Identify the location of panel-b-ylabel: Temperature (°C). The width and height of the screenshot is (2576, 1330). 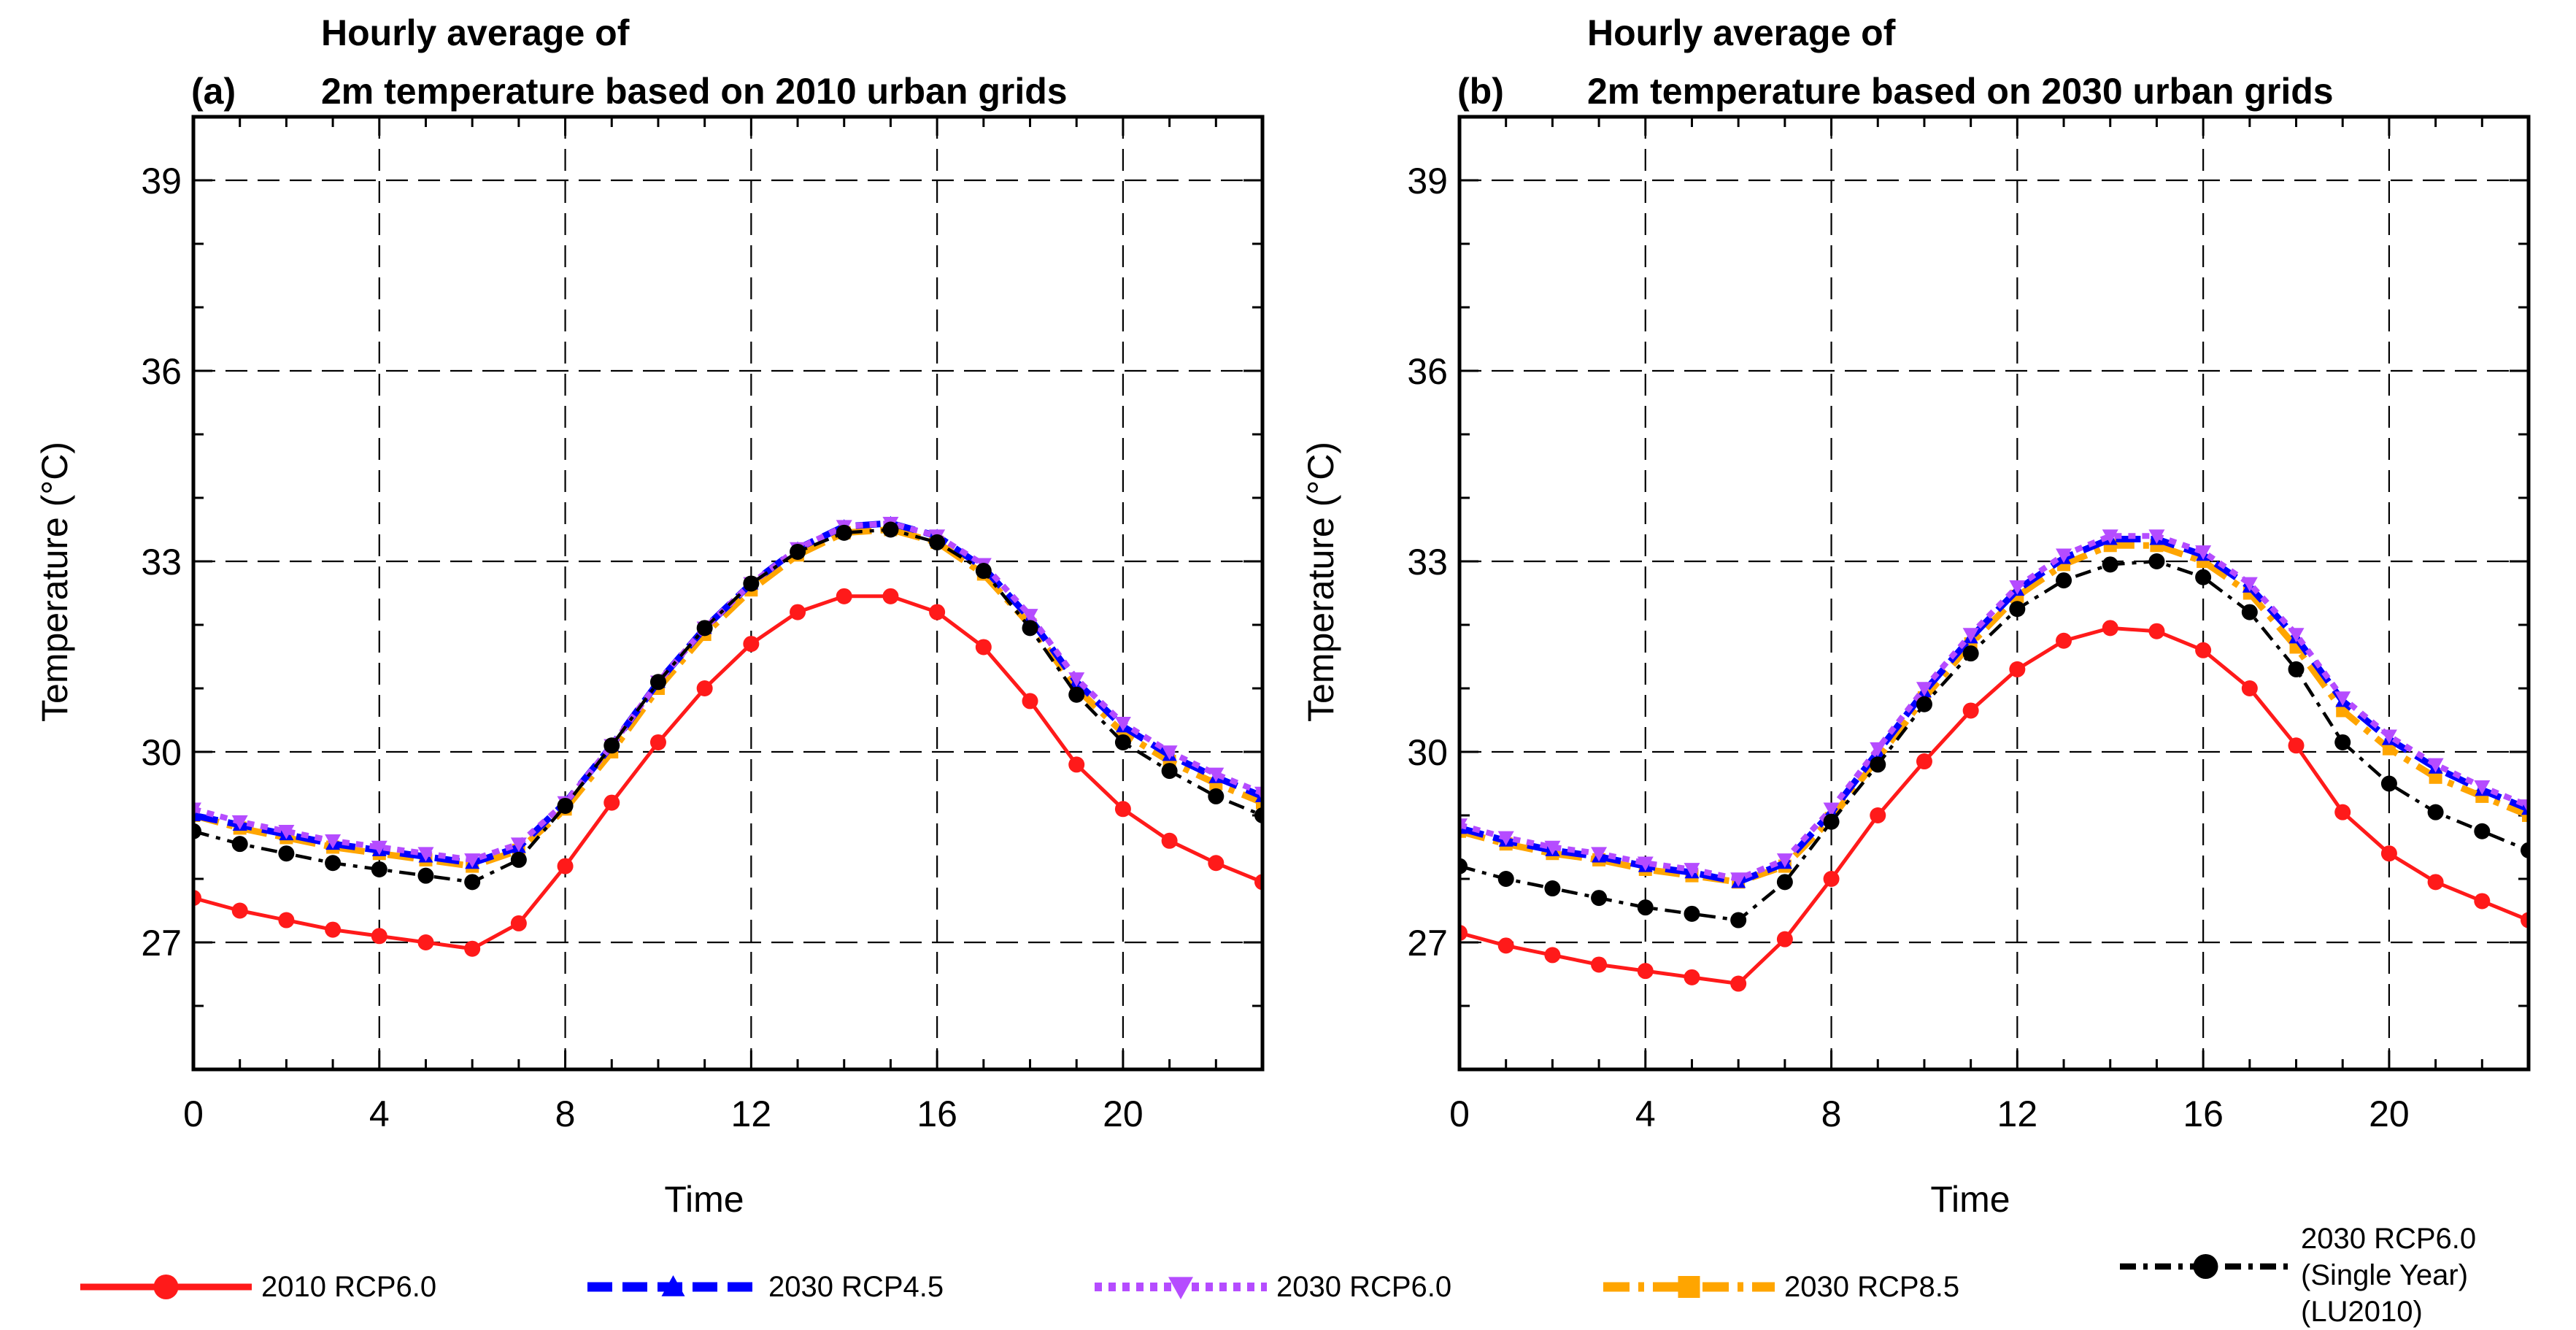
(1320, 582).